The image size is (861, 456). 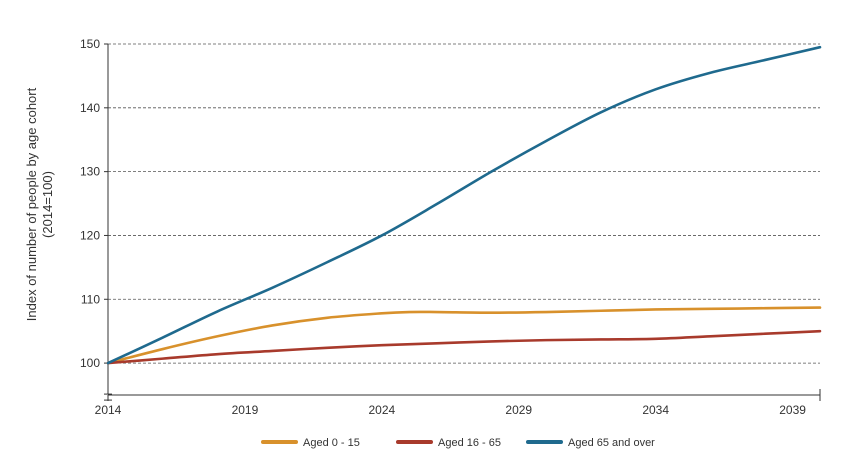 I want to click on legend-label-2: Aged 16 - 65, so click(x=469, y=443).